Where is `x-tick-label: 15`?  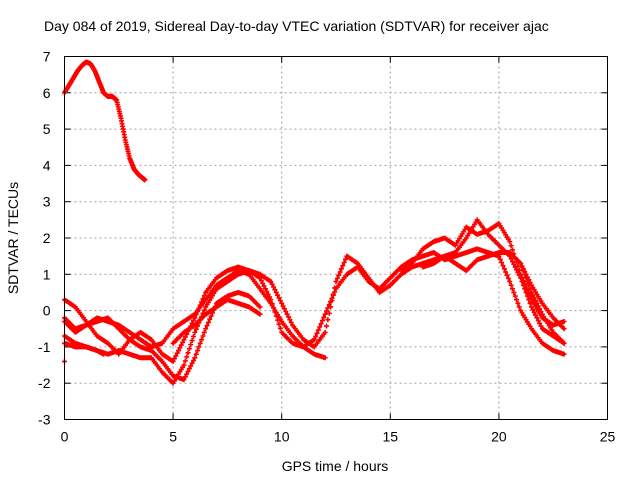 x-tick-label: 15 is located at coordinates (391, 437).